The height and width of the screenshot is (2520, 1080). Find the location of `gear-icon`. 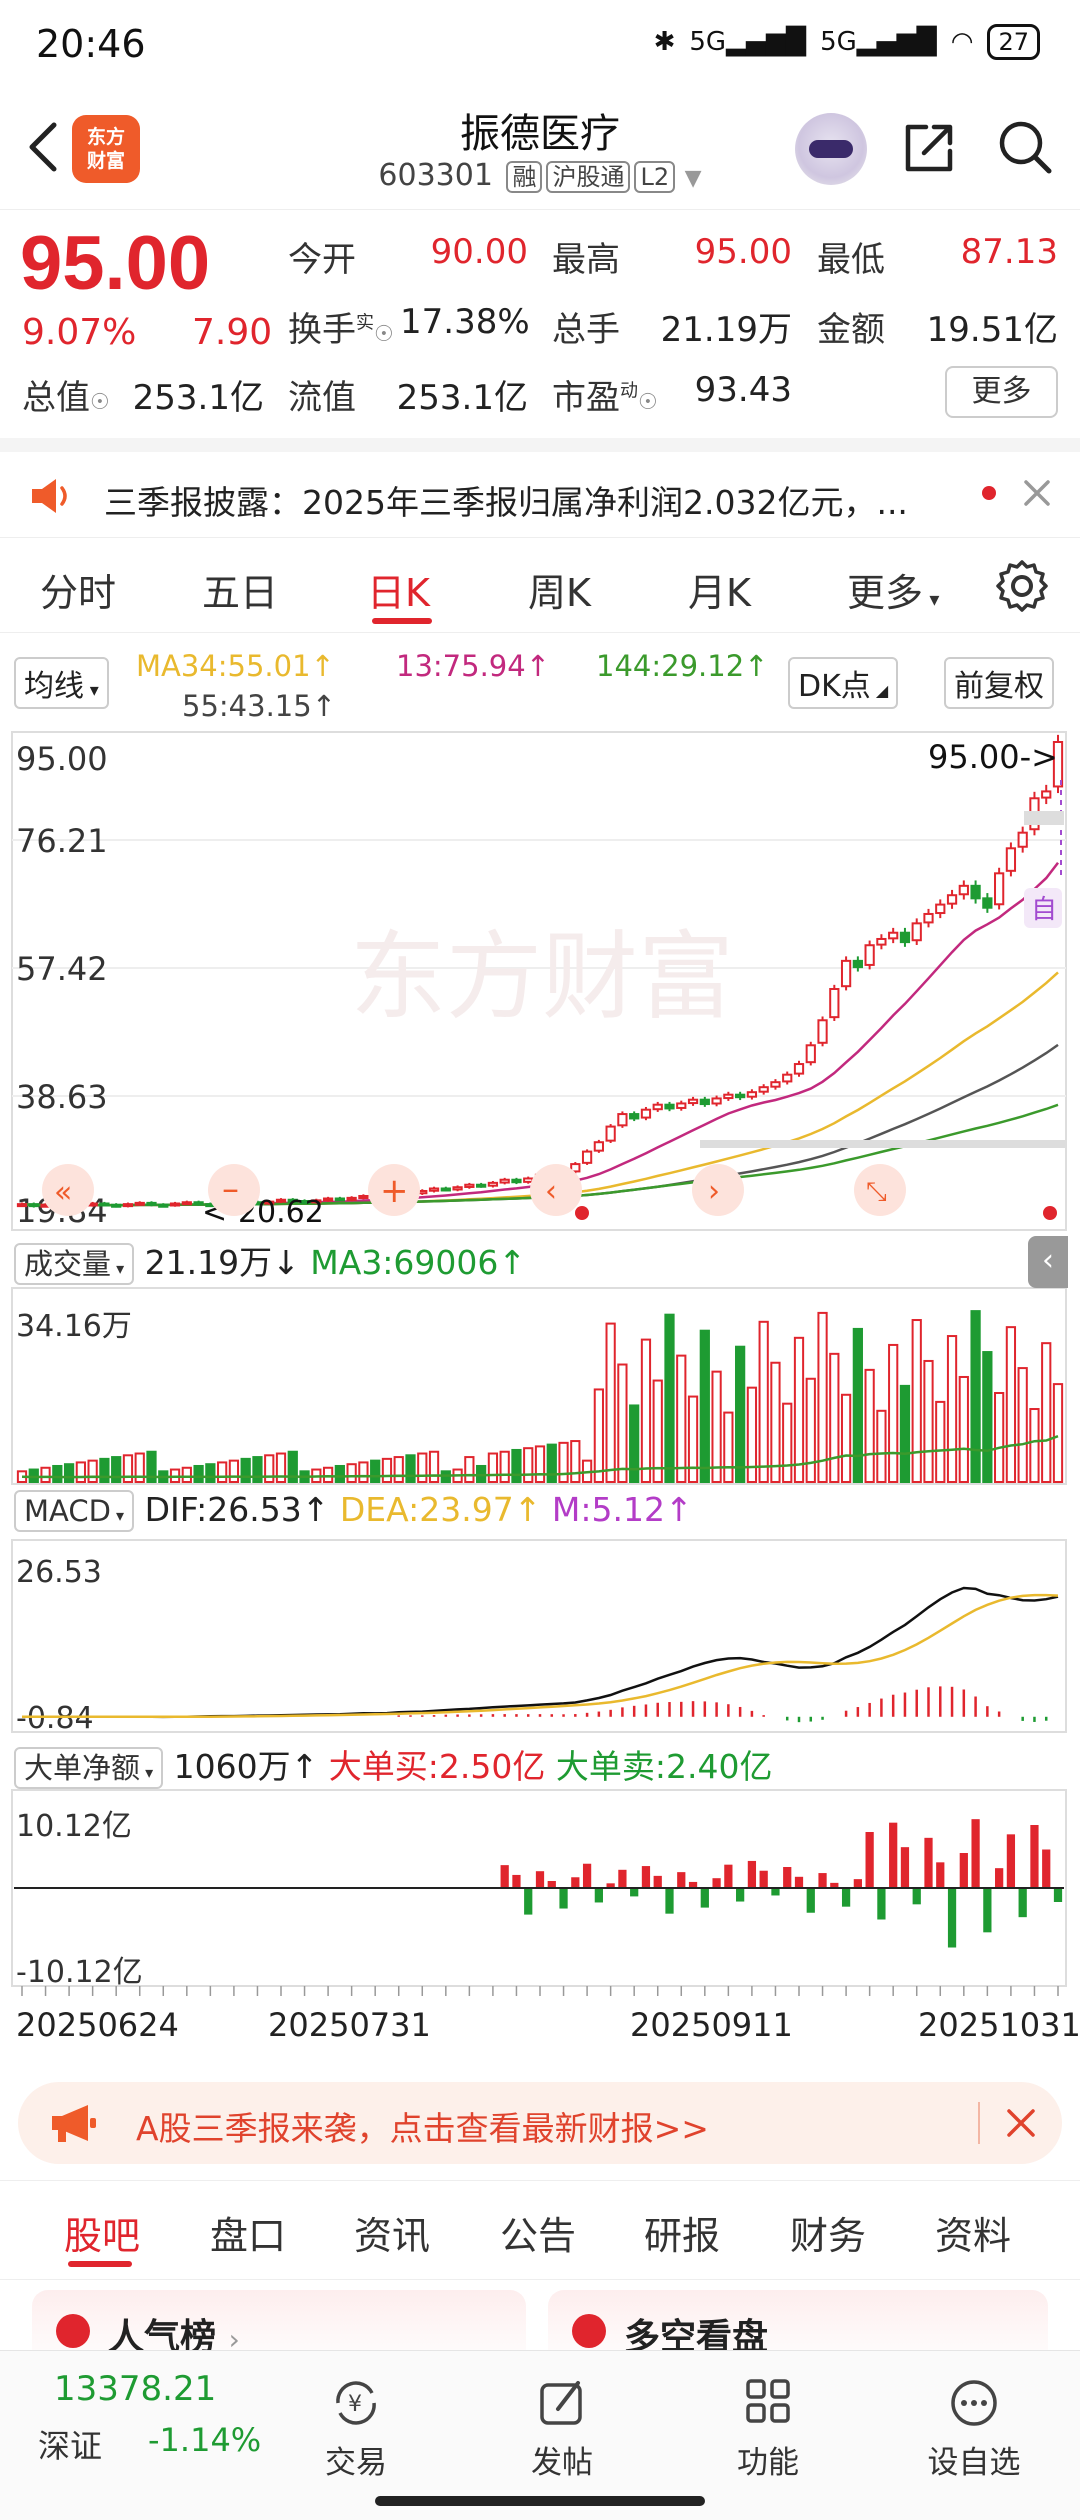

gear-icon is located at coordinates (1022, 586).